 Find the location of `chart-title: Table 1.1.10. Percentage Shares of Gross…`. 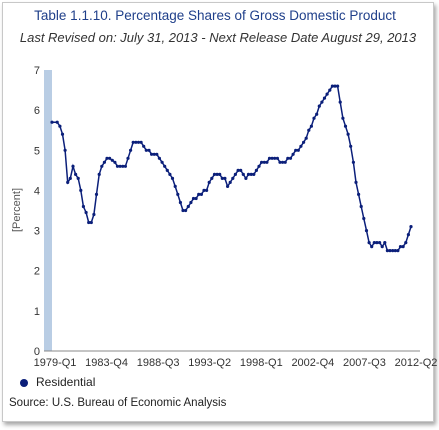

chart-title: Table 1.1.10. Percentage Shares of Gross… is located at coordinates (215, 15).